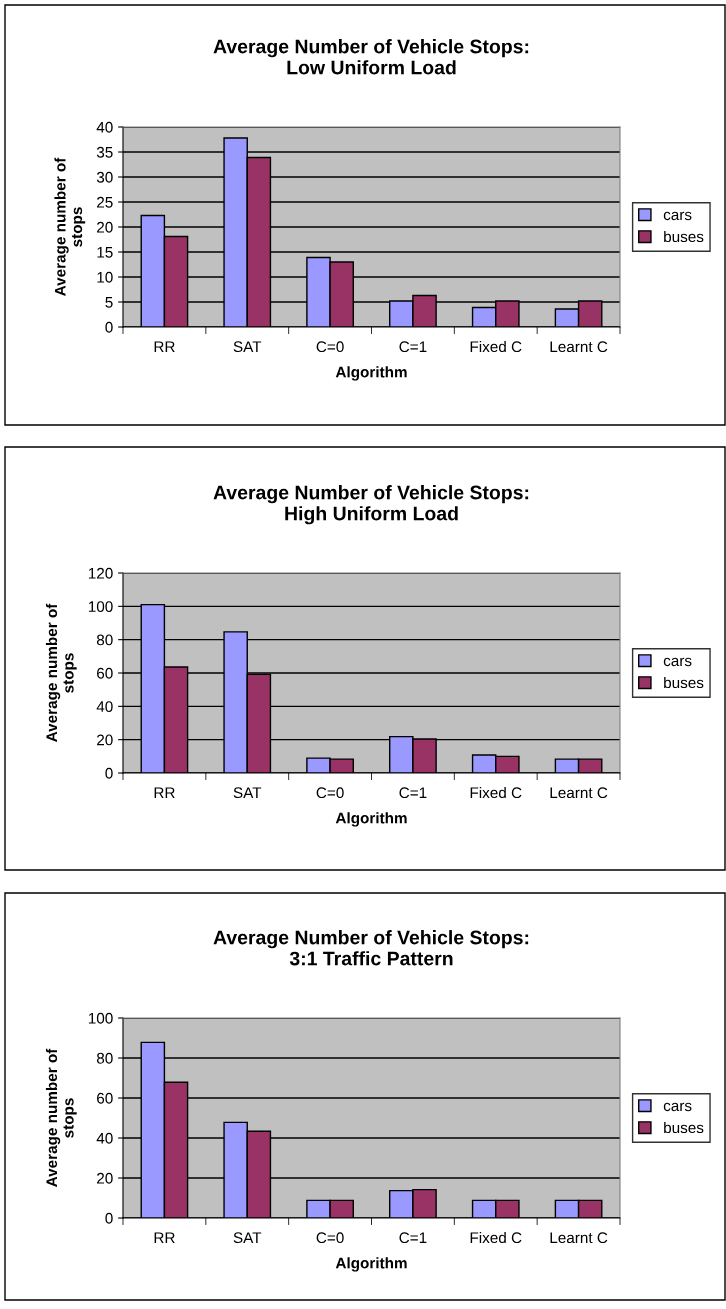  I want to click on y-tick-label: 15, so click(105, 252).